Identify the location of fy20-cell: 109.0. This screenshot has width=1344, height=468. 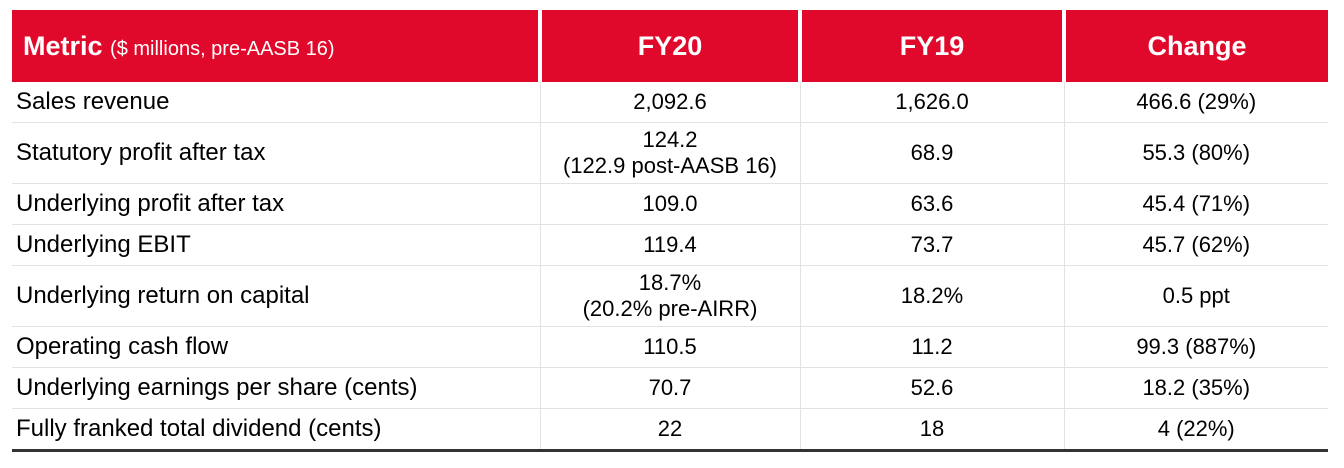
(669, 204).